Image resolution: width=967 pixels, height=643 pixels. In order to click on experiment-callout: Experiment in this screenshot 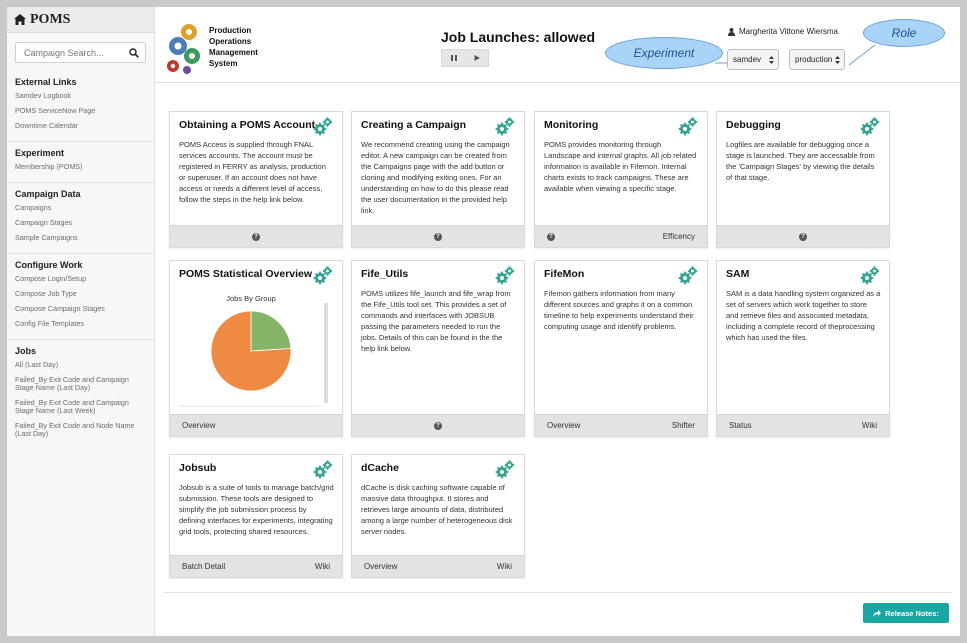, I will do `click(664, 53)`.